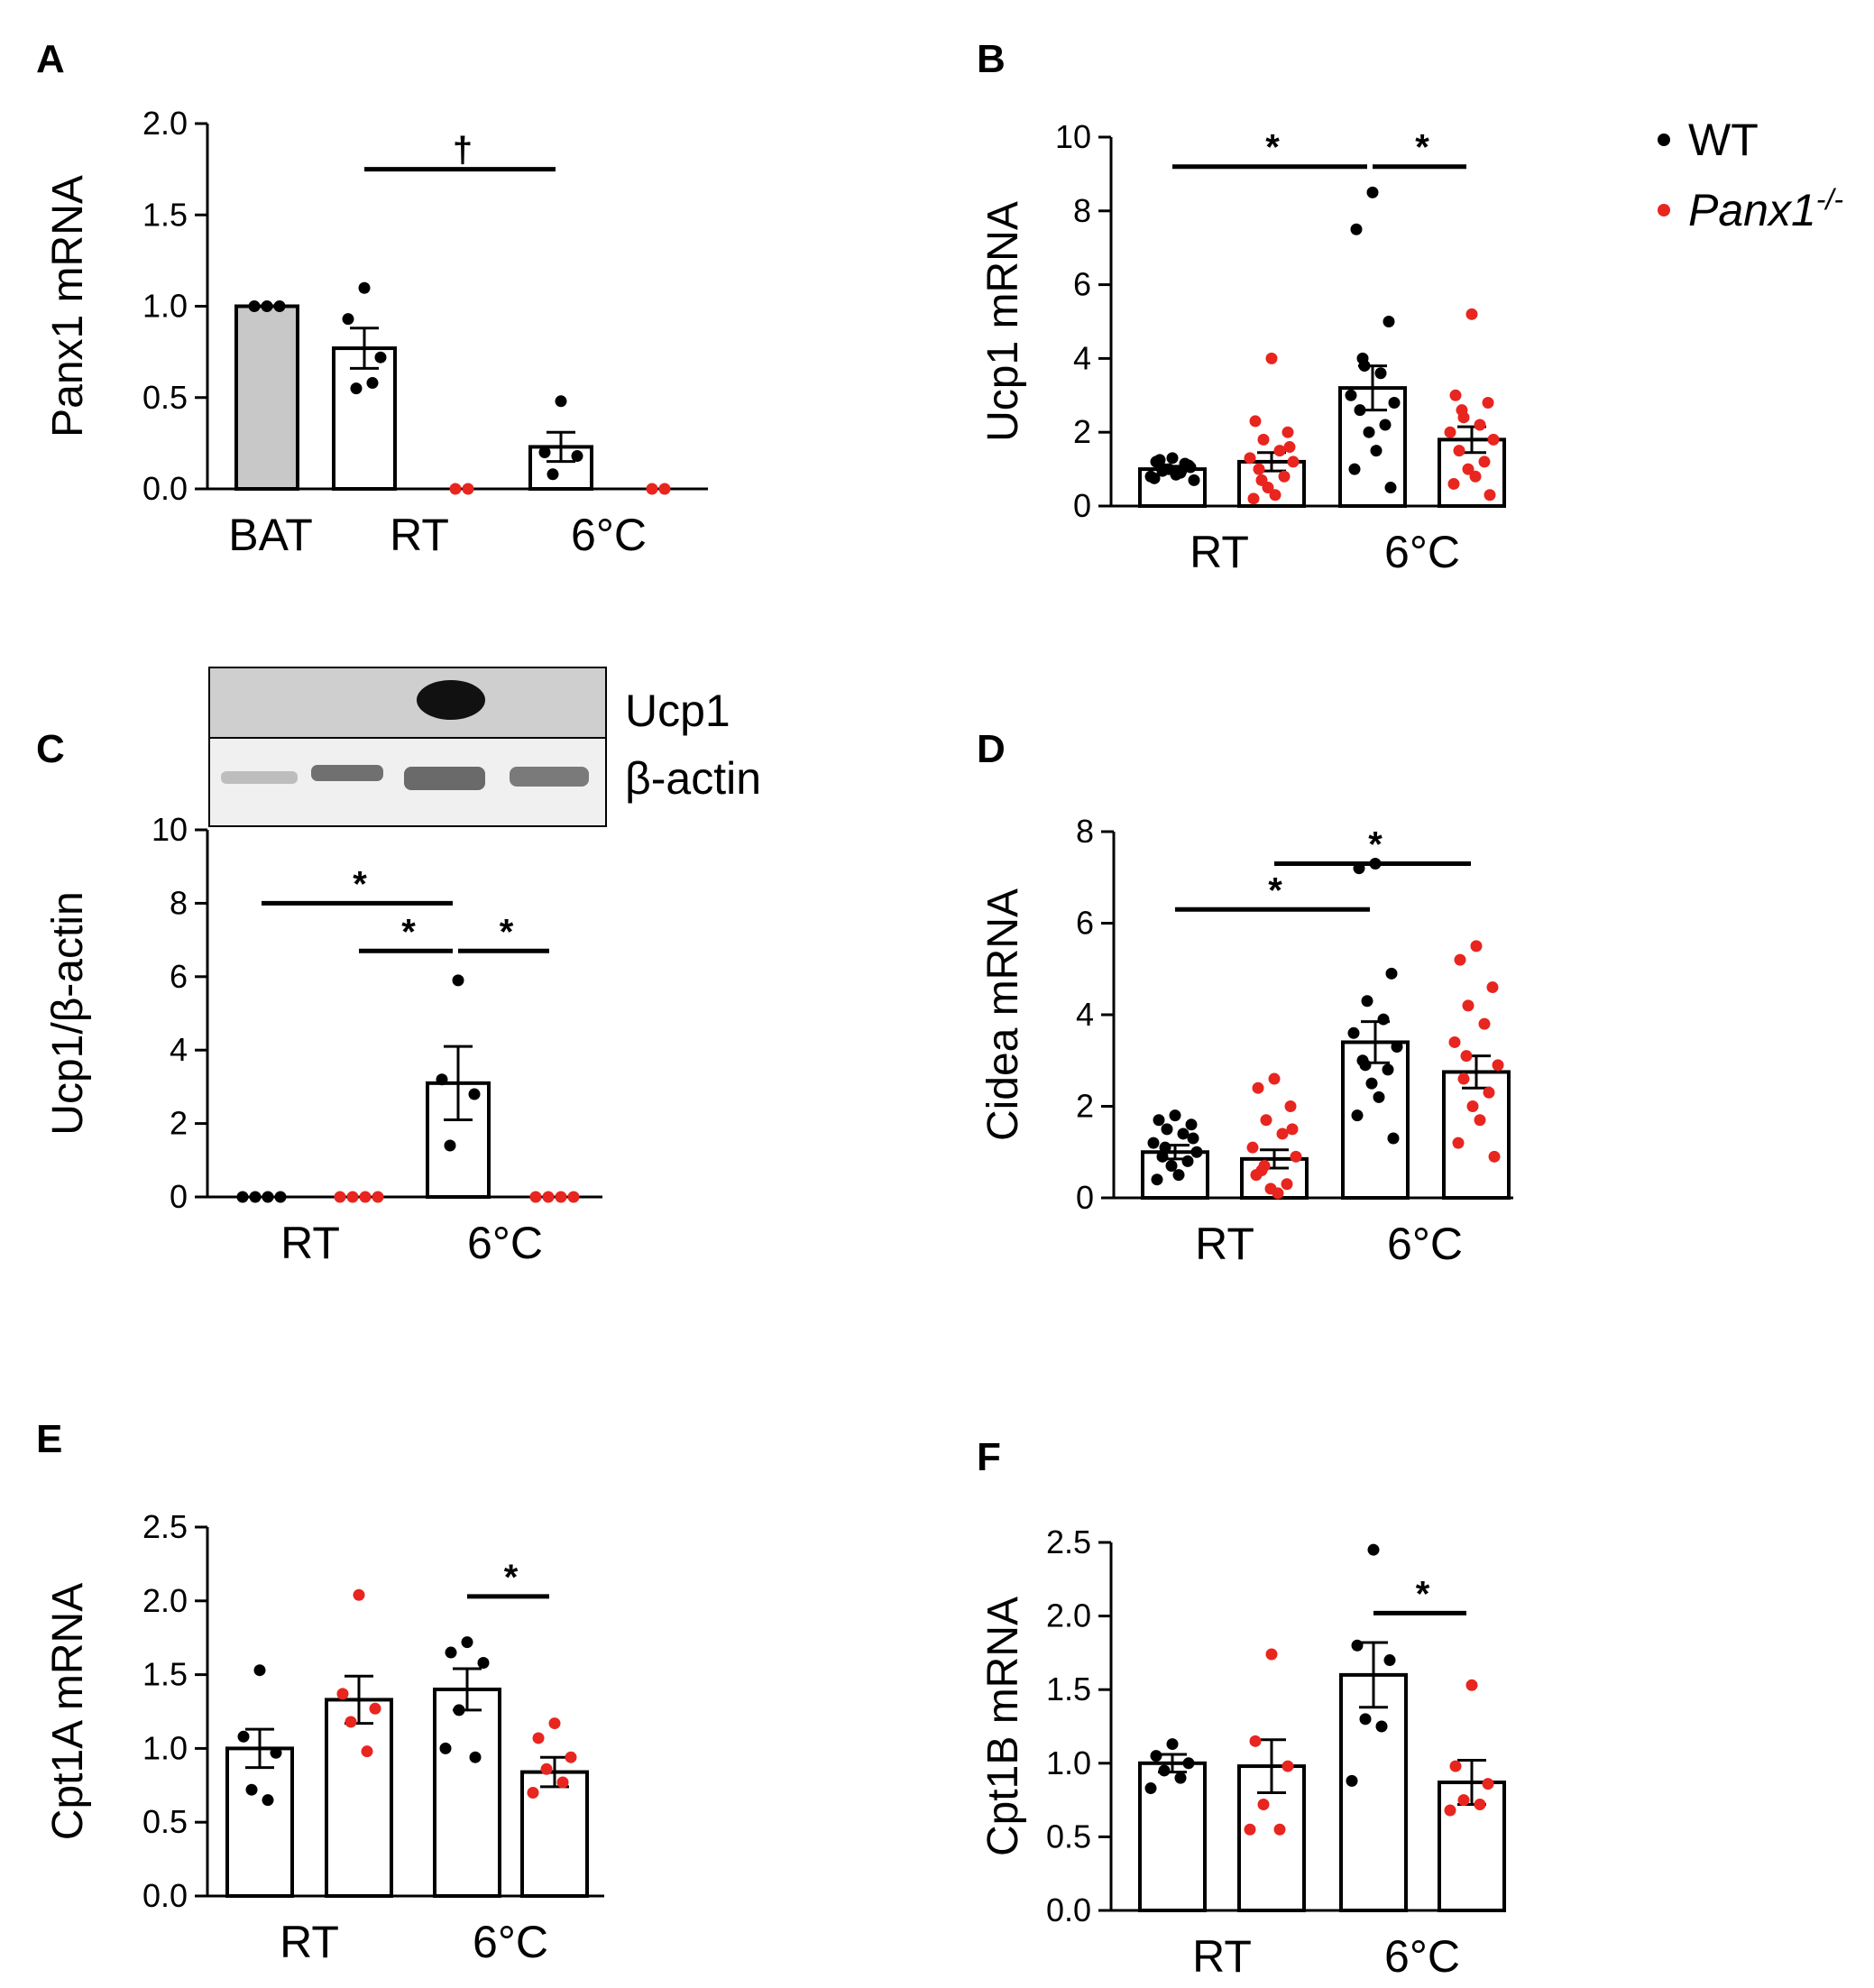 The width and height of the screenshot is (1874, 1988). Describe the element at coordinates (1245, 998) in the screenshot. I see `panel-d: D 0 2 4 6 8 Cidea mRNA RT 6°C * *` at that location.